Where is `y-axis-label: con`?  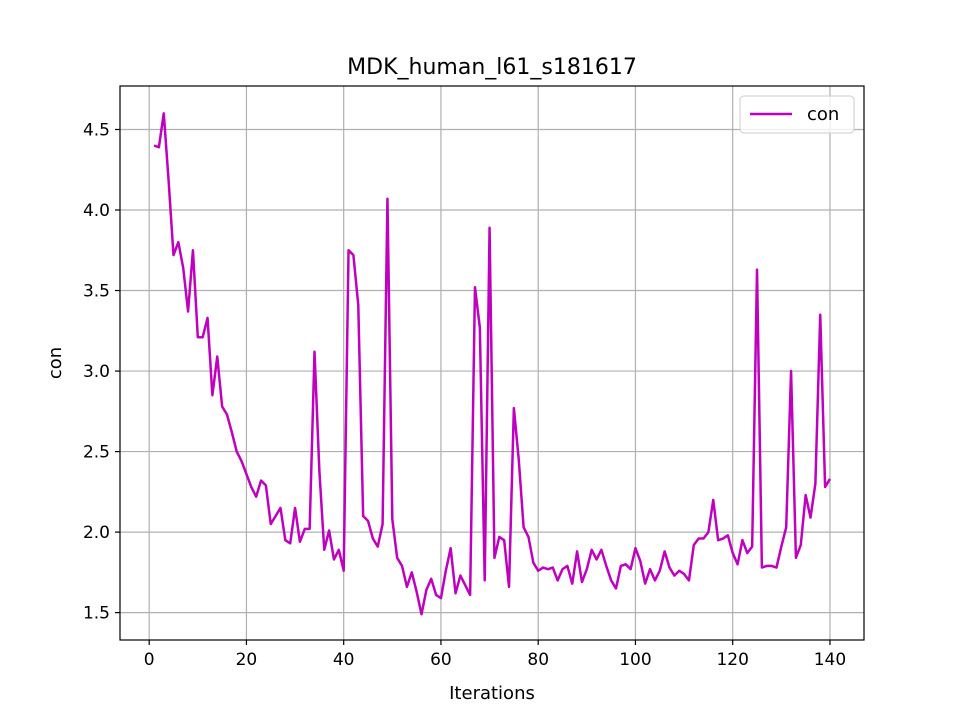
y-axis-label: con is located at coordinates (55, 363).